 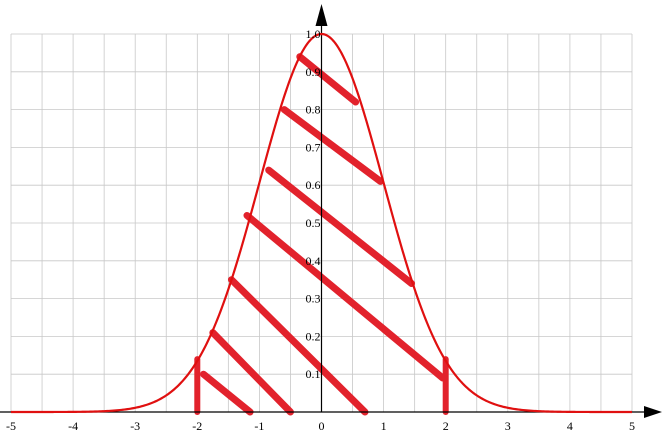 What do you see at coordinates (135, 426) in the screenshot?
I see `x-tick-label: -3` at bounding box center [135, 426].